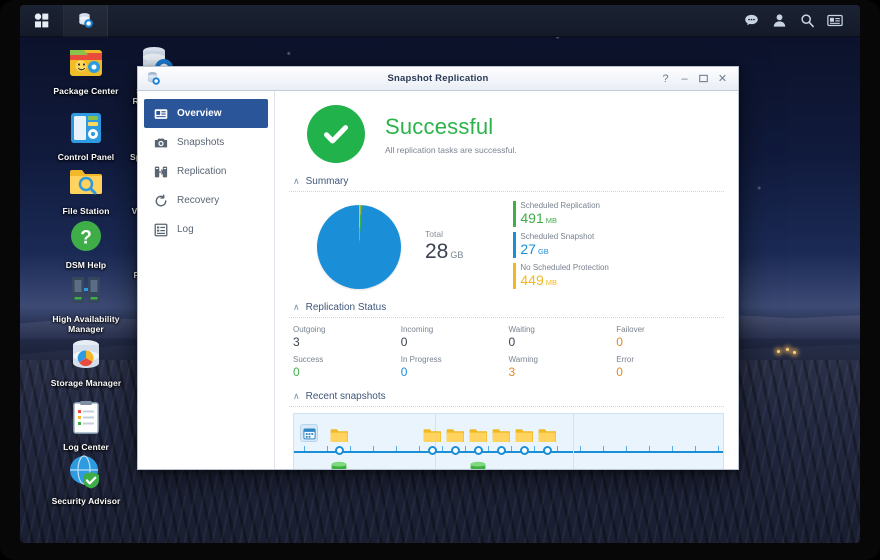 The width and height of the screenshot is (880, 560). Describe the element at coordinates (455, 366) in the screenshot. I see `status-cell-in-progress: In Progress 0` at that location.